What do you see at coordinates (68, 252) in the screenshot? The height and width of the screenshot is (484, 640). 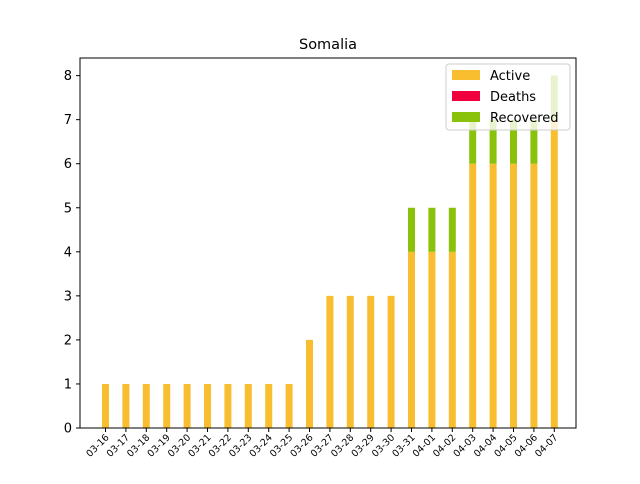 I see `y-tick-label: 4` at bounding box center [68, 252].